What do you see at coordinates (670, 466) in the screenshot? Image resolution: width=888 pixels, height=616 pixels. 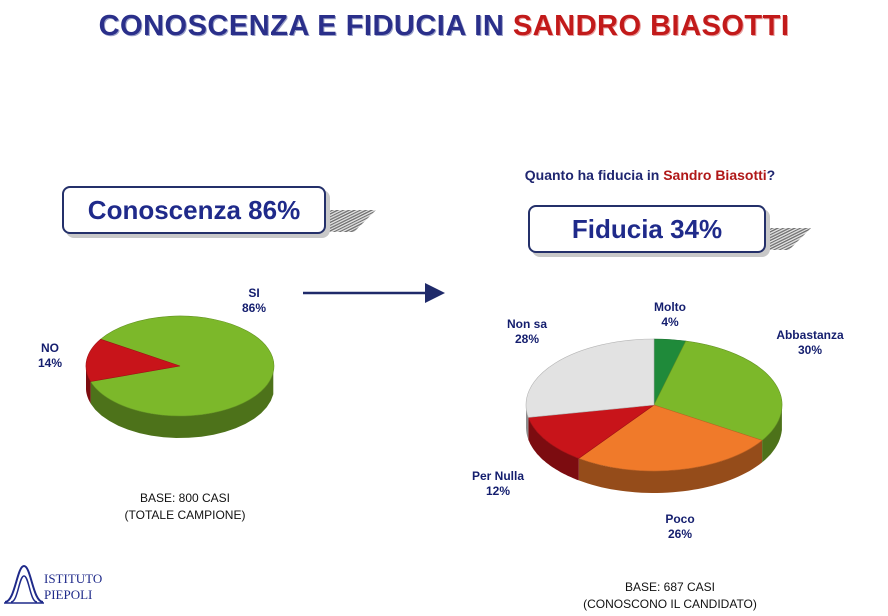 I see `pie-side-poco` at bounding box center [670, 466].